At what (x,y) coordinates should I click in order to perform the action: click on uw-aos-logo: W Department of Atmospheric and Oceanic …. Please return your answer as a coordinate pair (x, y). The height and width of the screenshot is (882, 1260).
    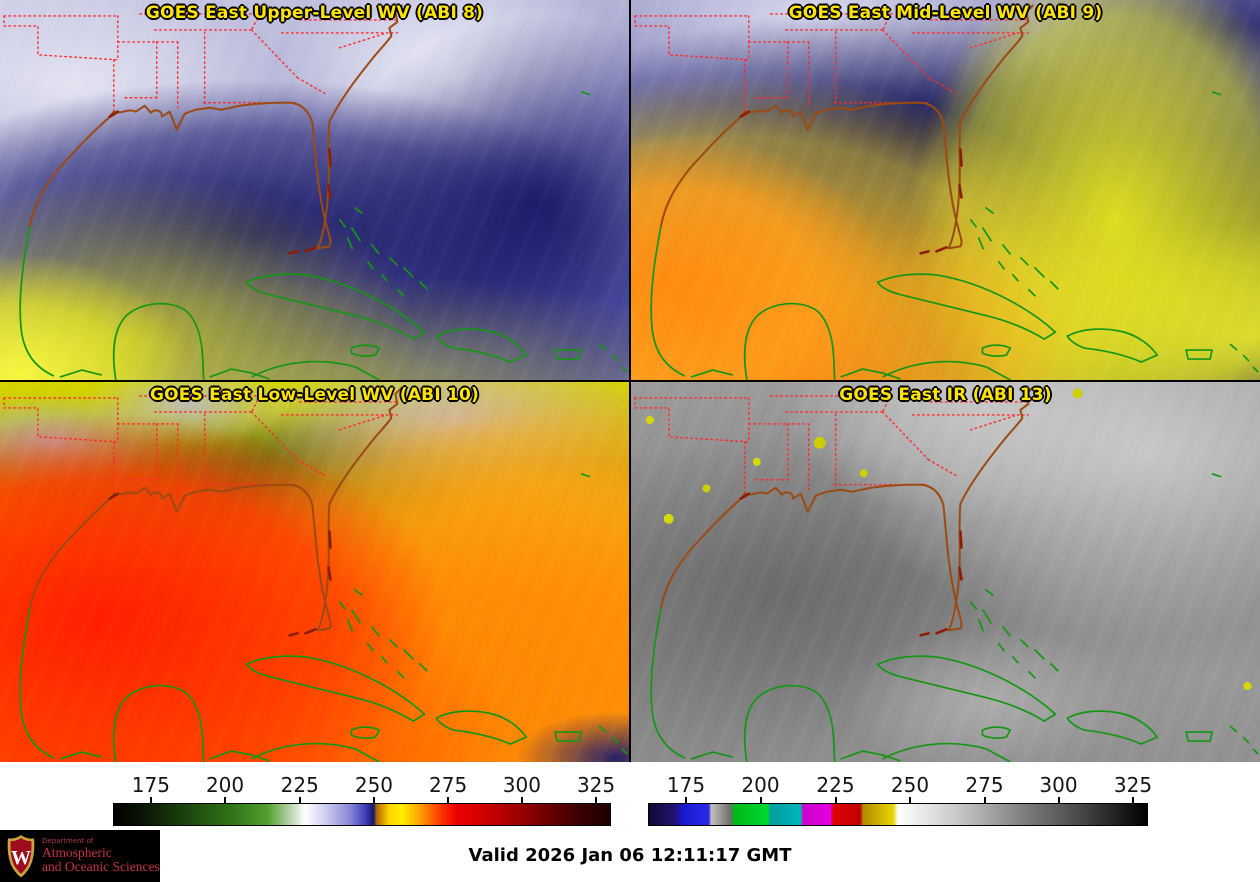
    Looking at the image, I should click on (80, 856).